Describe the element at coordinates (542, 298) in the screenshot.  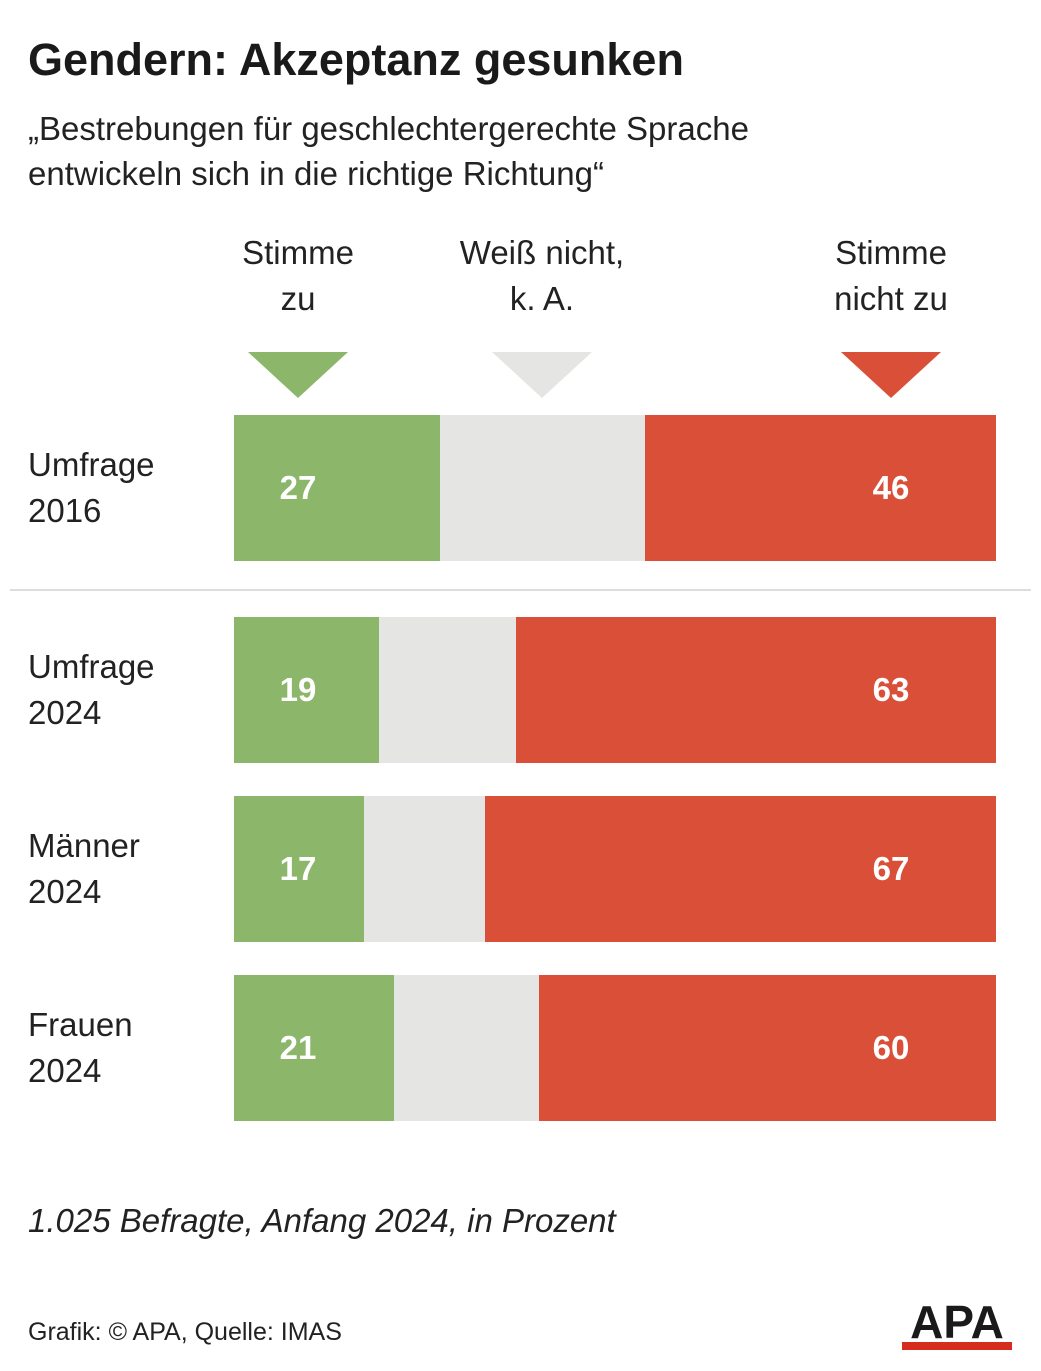
I see `legend-unknown-line-2: k. A.` at that location.